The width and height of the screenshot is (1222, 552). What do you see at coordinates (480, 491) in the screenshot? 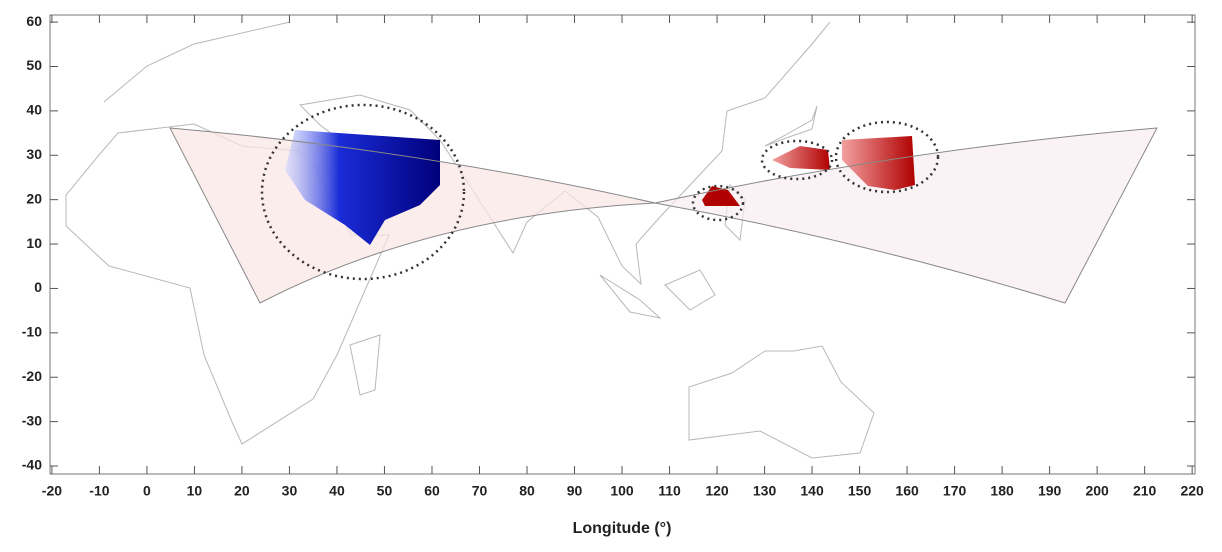
I see `x-tick-label: 70` at bounding box center [480, 491].